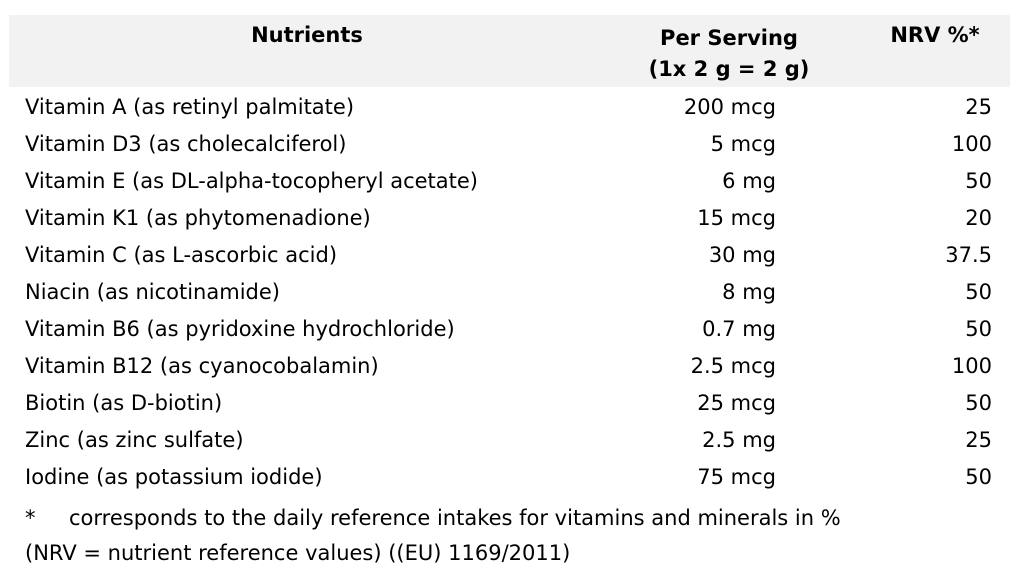 Image resolution: width=1018 pixels, height=578 pixels. What do you see at coordinates (190, 107) in the screenshot?
I see `nutrient-name: Vitamin A (as retinyl palmitate)` at bounding box center [190, 107].